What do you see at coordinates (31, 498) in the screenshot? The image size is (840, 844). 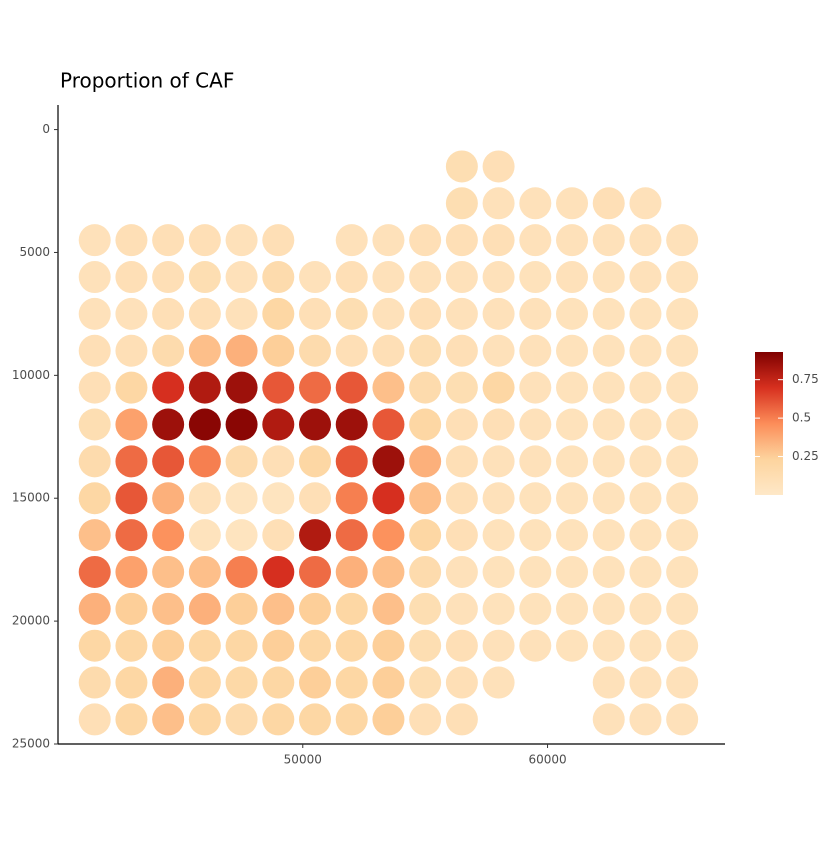 I see `y-tick-label: 15000` at bounding box center [31, 498].